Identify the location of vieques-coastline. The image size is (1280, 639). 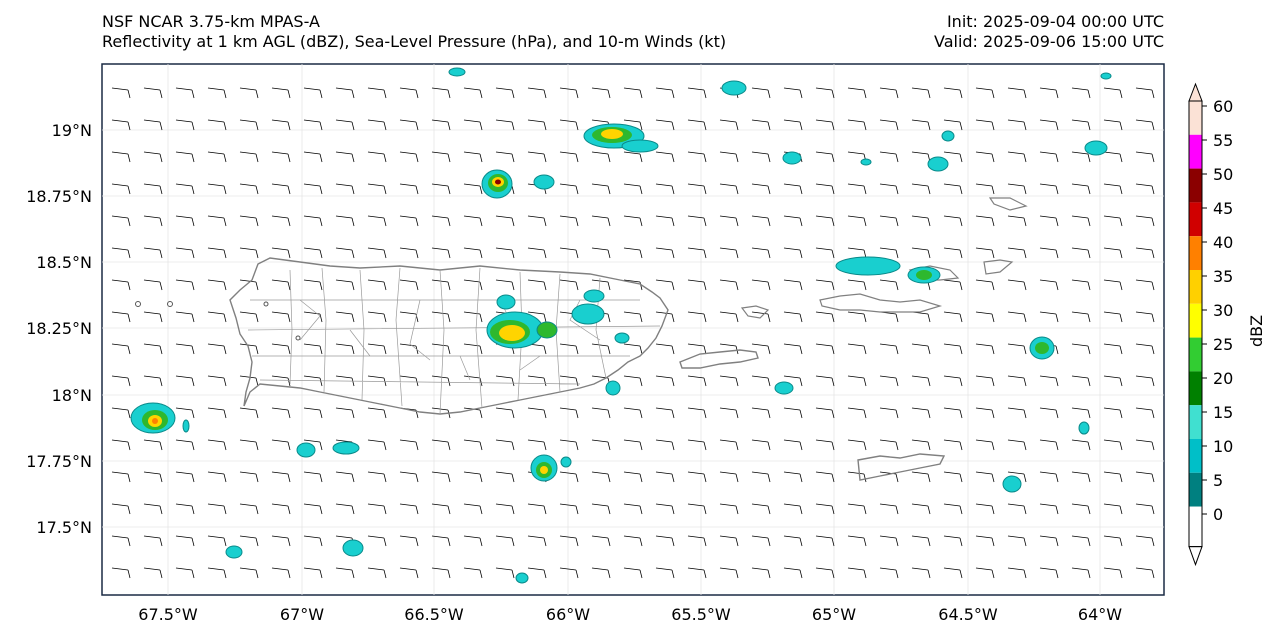
(719, 359).